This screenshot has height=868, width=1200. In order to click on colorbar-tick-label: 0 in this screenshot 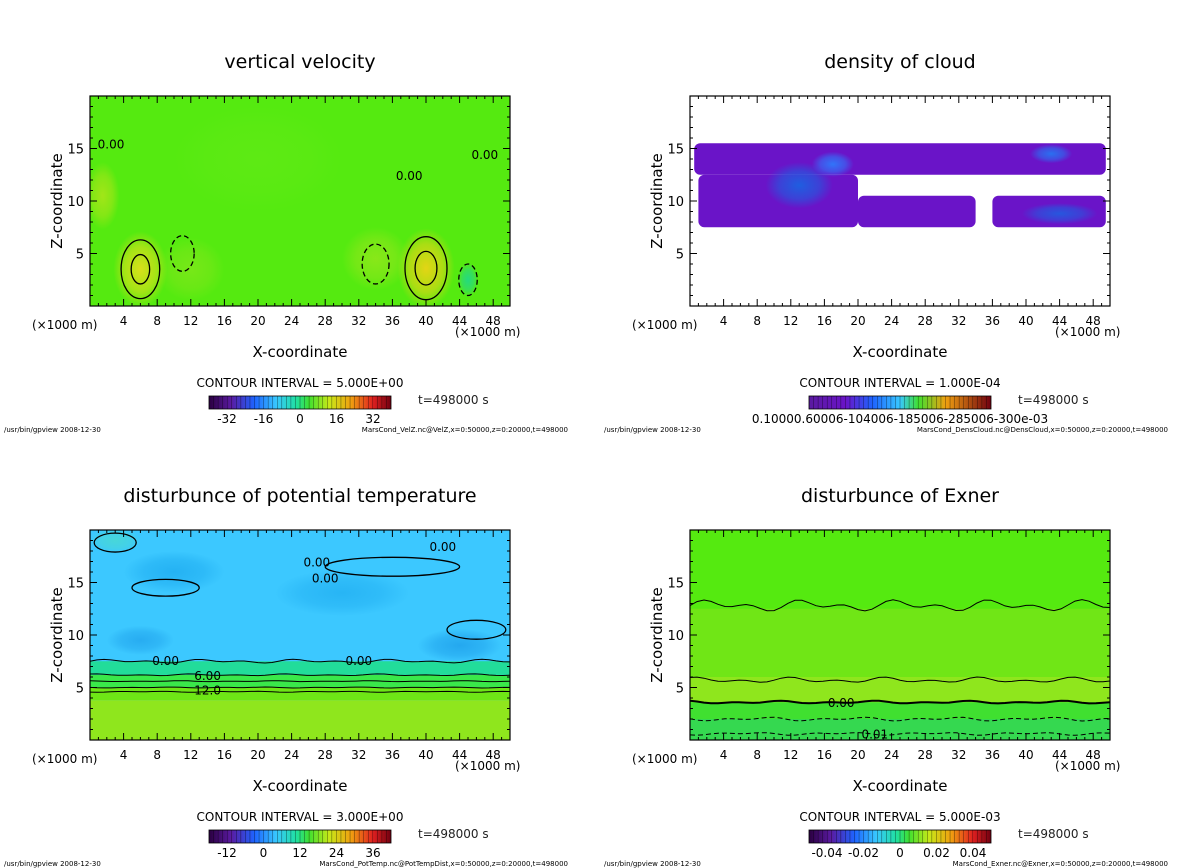, I will do `click(900, 853)`.